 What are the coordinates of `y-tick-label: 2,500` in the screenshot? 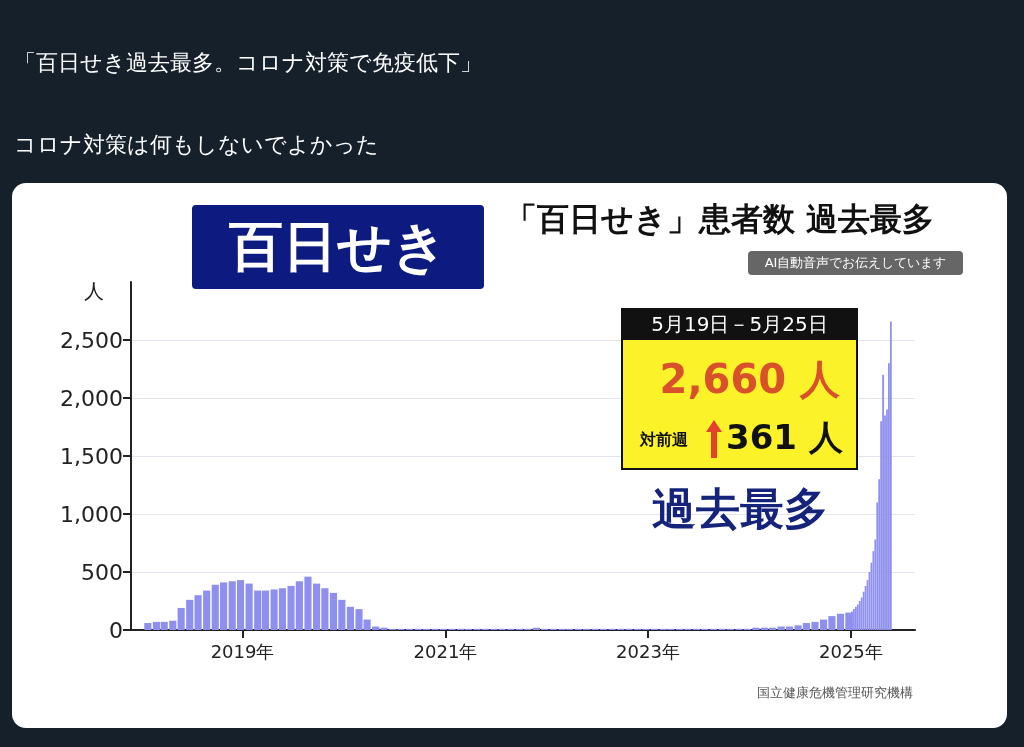 It's located at (91, 340).